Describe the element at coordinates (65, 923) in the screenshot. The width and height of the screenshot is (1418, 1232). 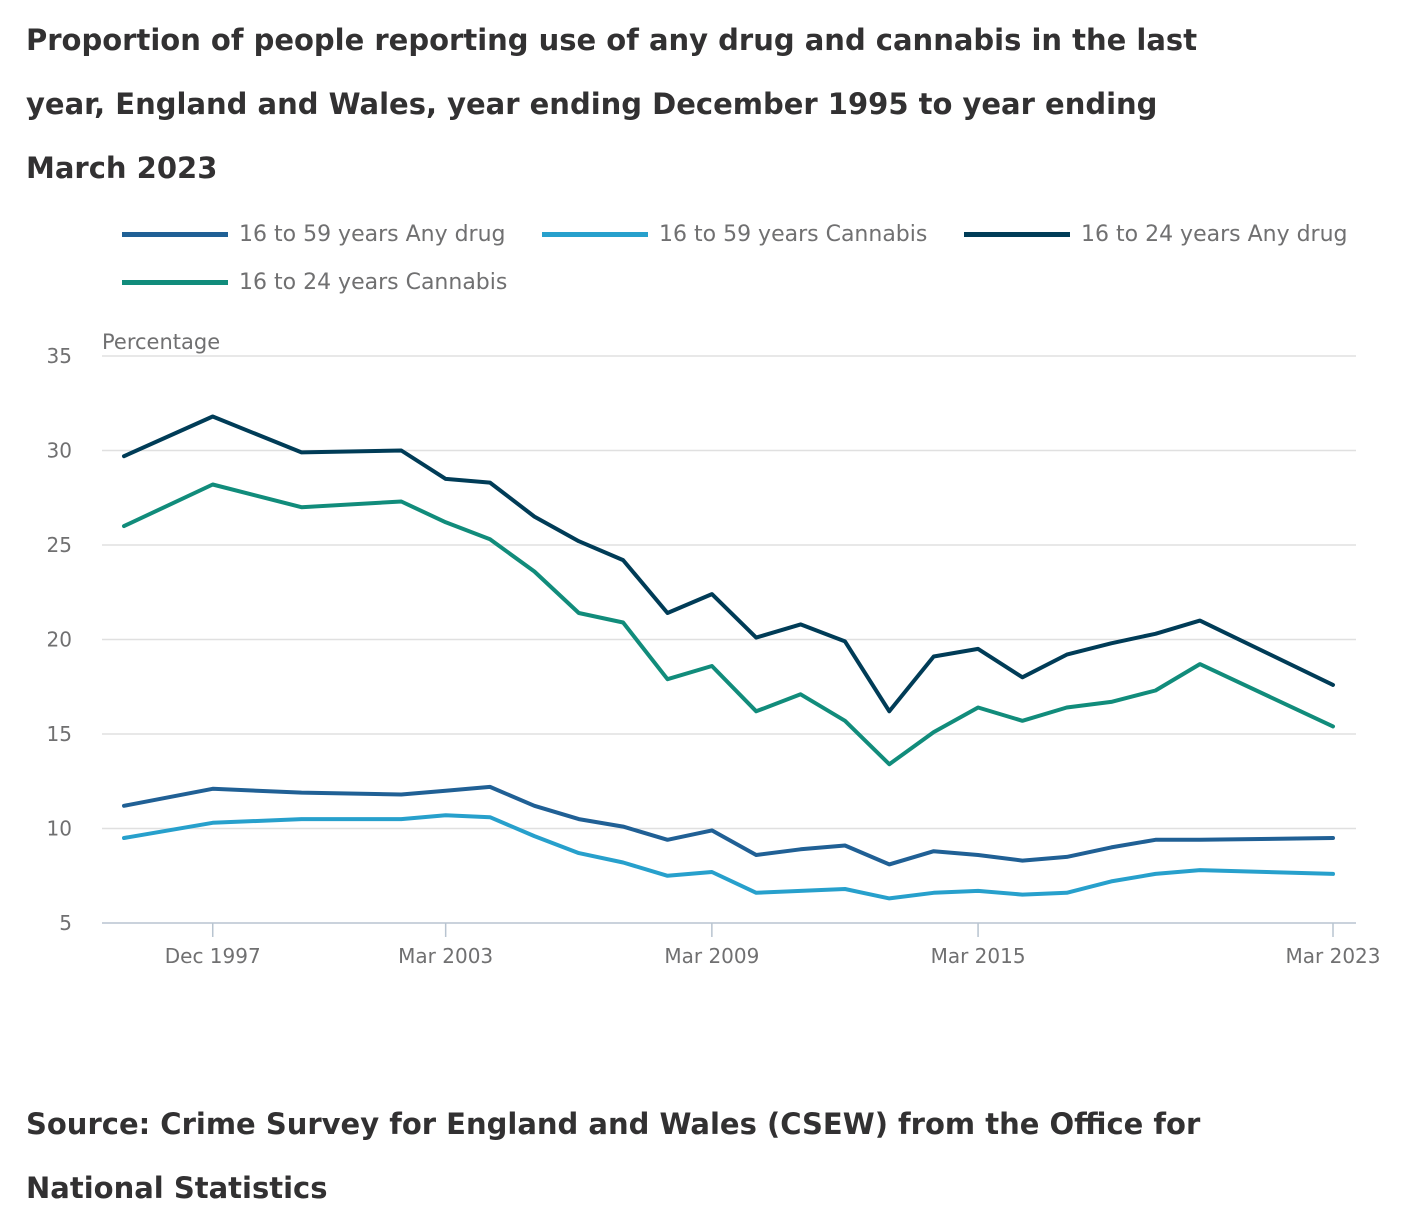
I see `y-tick-label: 5` at that location.